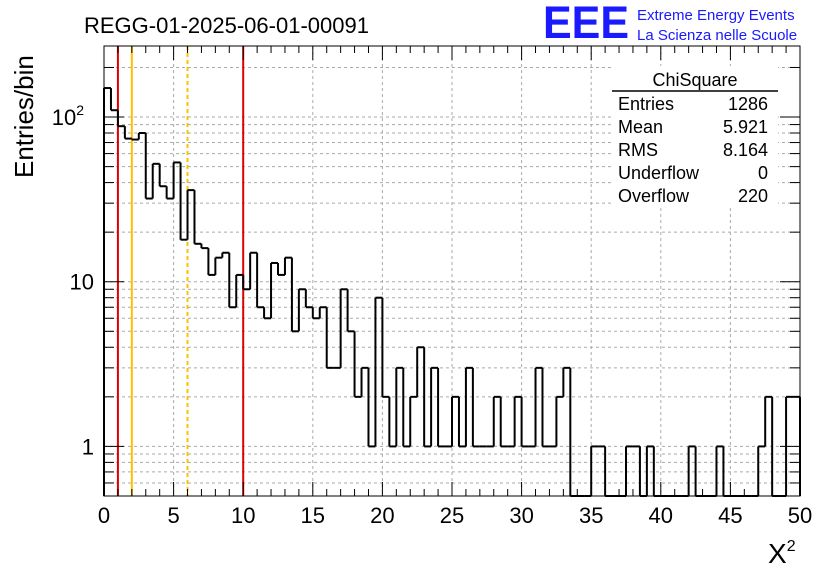 Image resolution: width=836 pixels, height=577 pixels. What do you see at coordinates (64, 117) in the screenshot?
I see `y-tick-label-base: 10` at bounding box center [64, 117].